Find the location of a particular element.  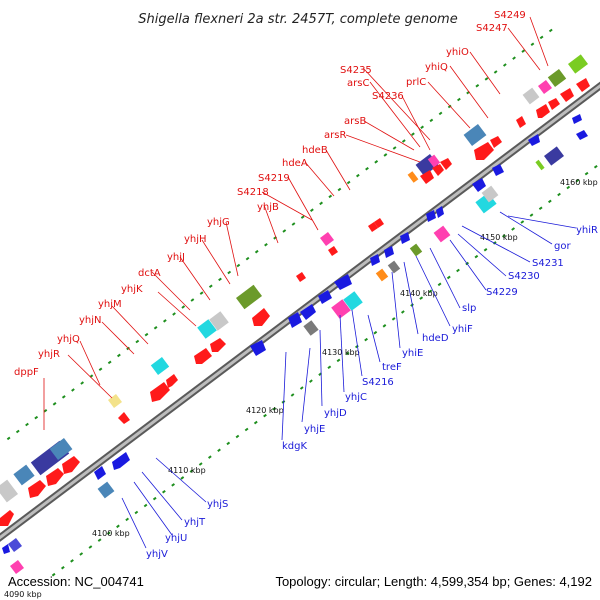

kbp-label: 4140 kbp is located at coordinates (419, 293).